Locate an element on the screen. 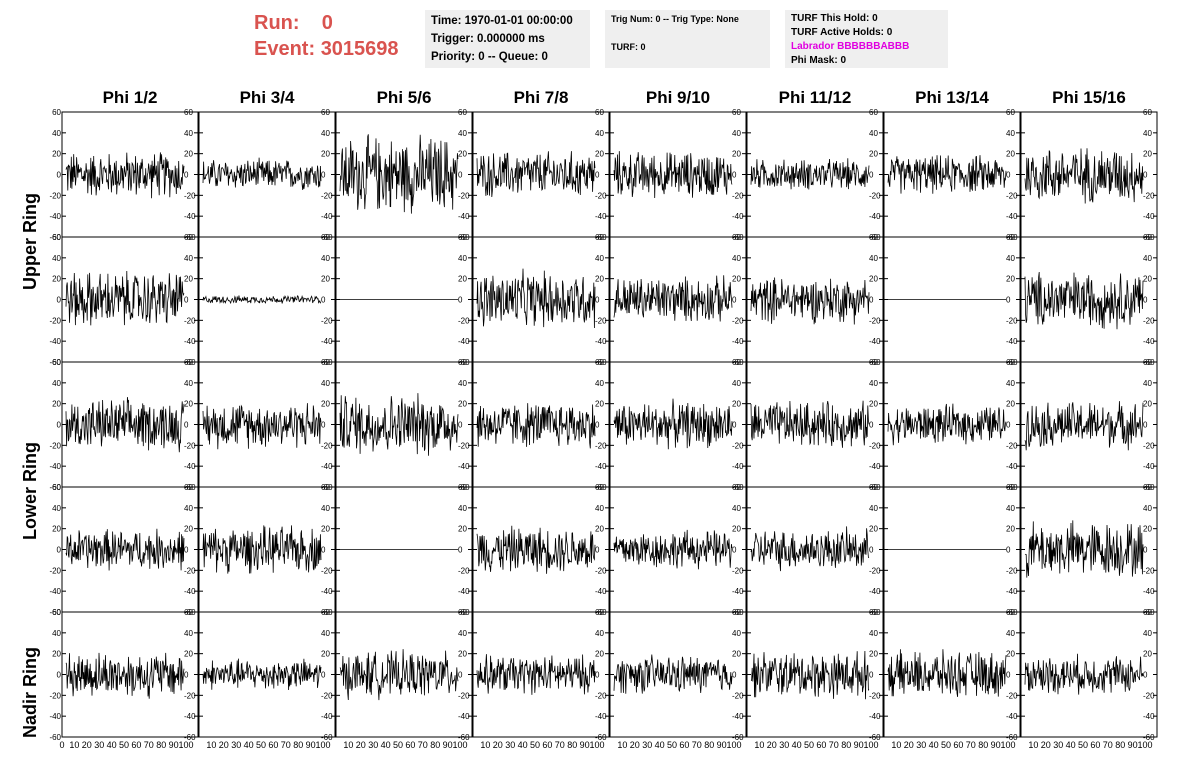 The height and width of the screenshot is (772, 1196). trigger-info-panel: Trig Num: 0 -- Trig Type: None TURF: 0 is located at coordinates (687, 39).